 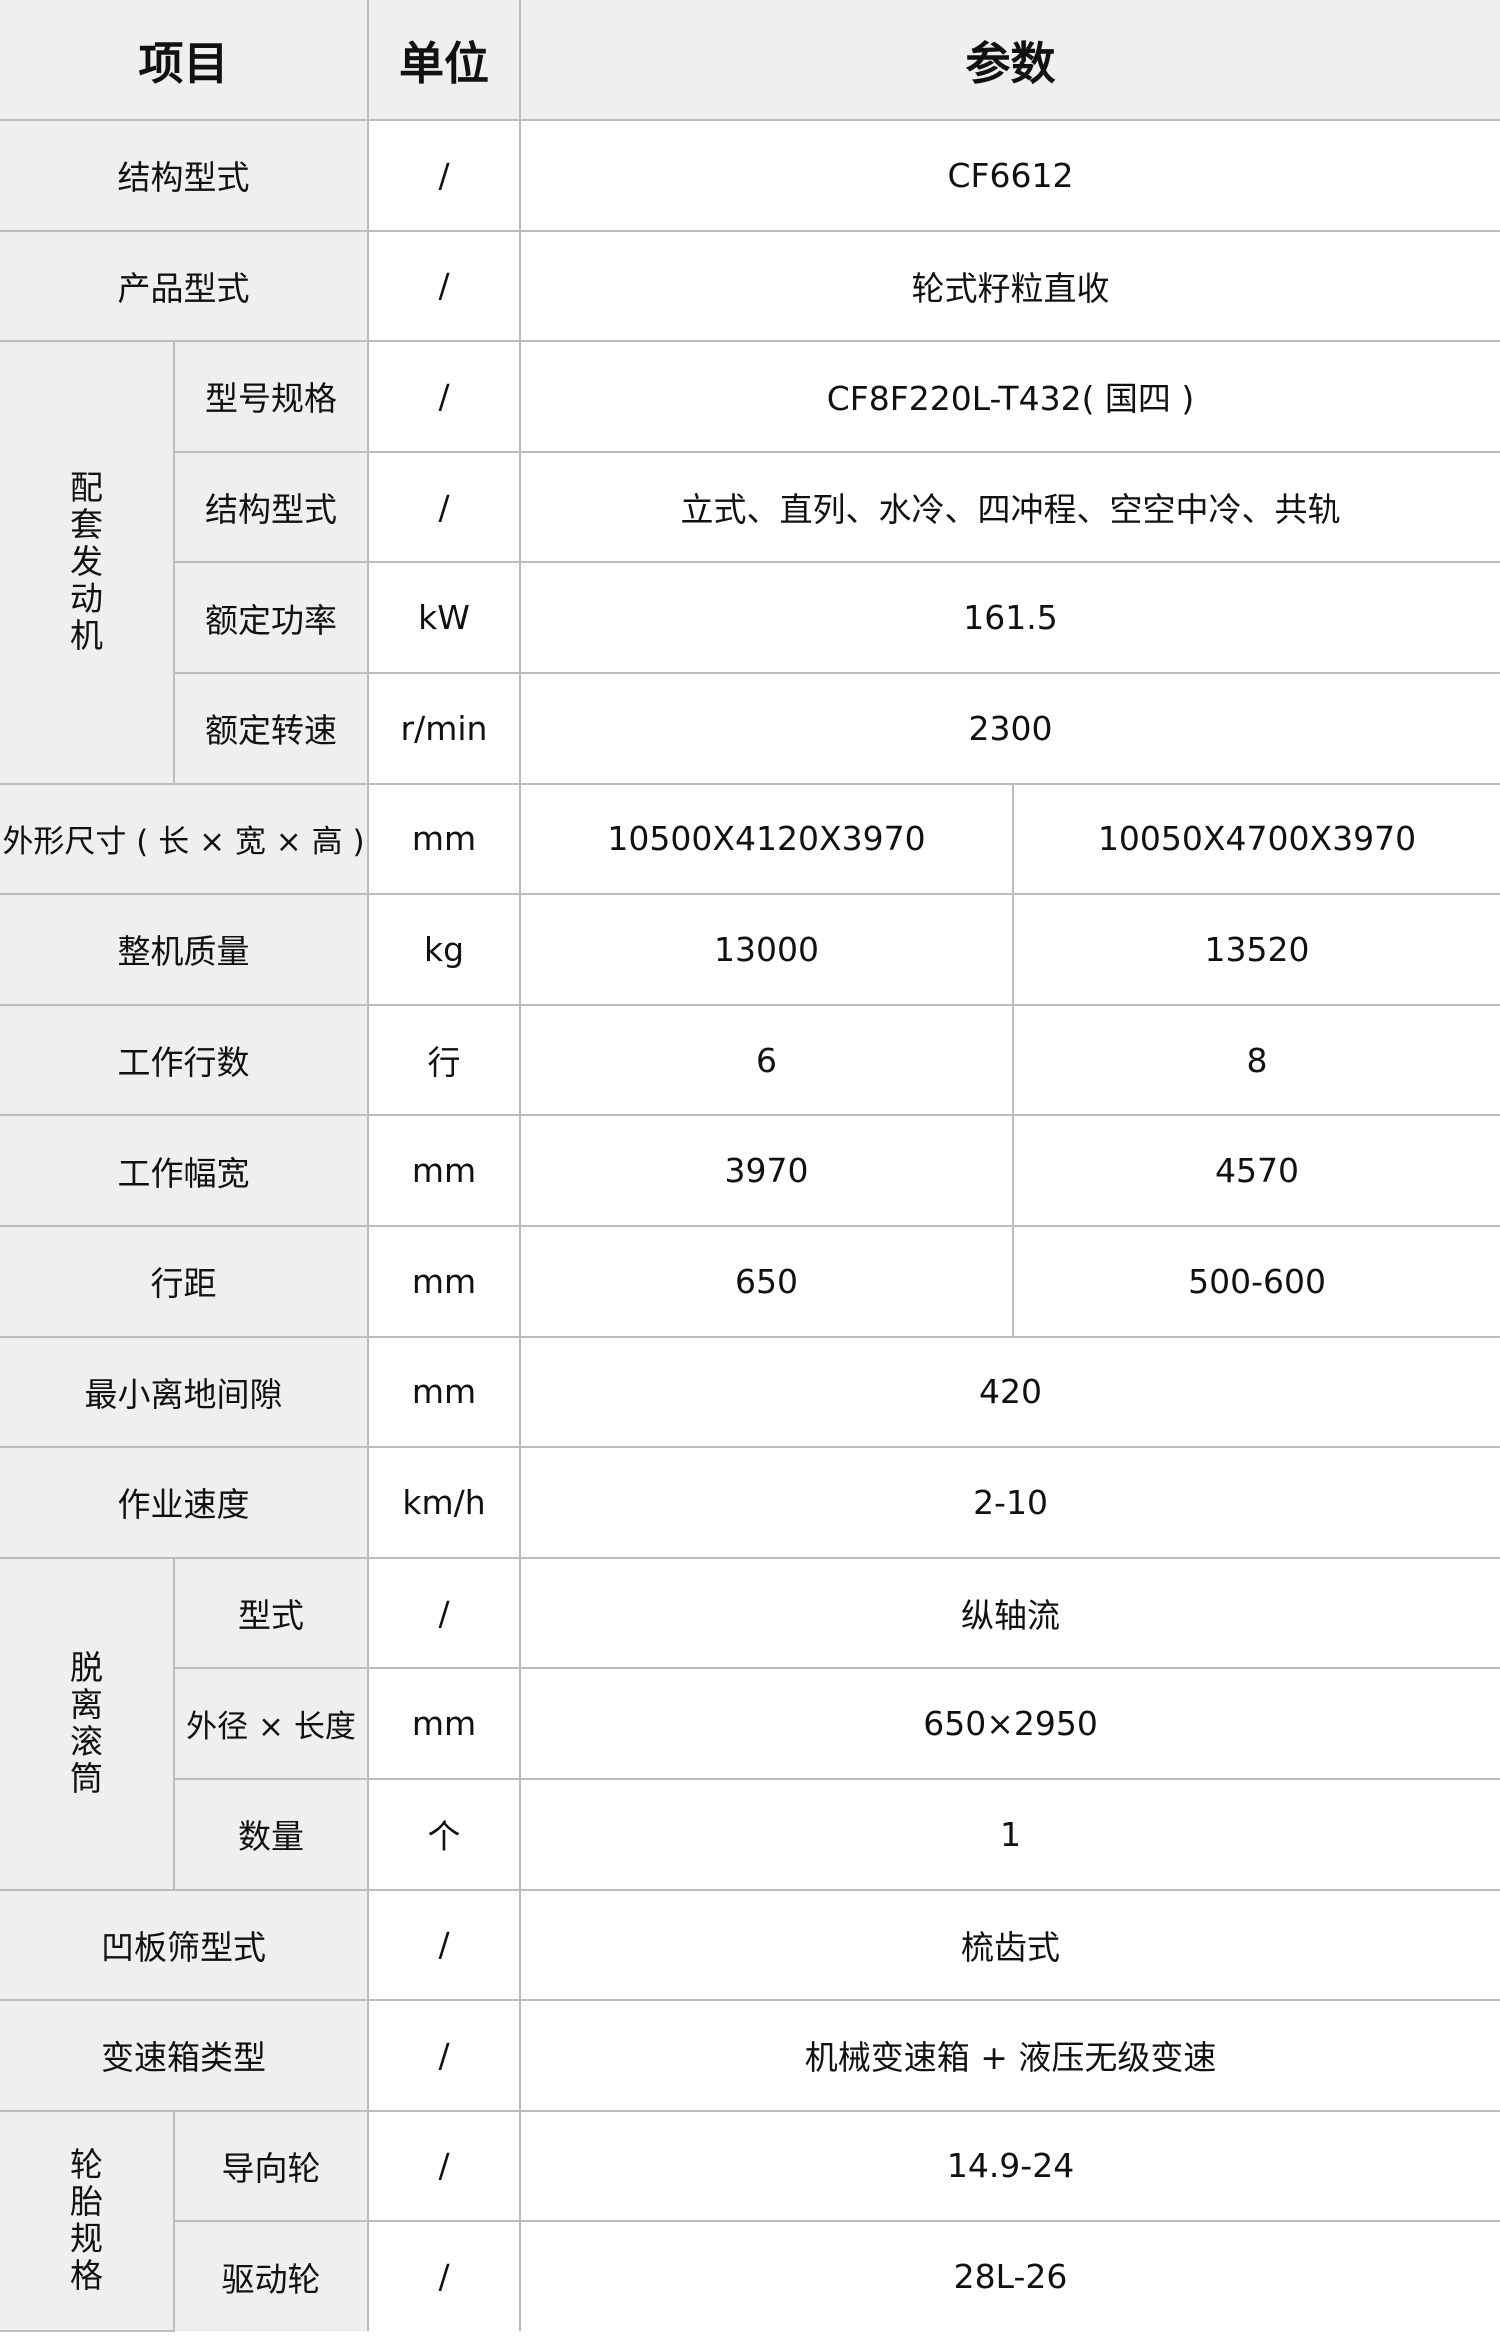 I want to click on row-value: CF6612, so click(x=1009, y=175).